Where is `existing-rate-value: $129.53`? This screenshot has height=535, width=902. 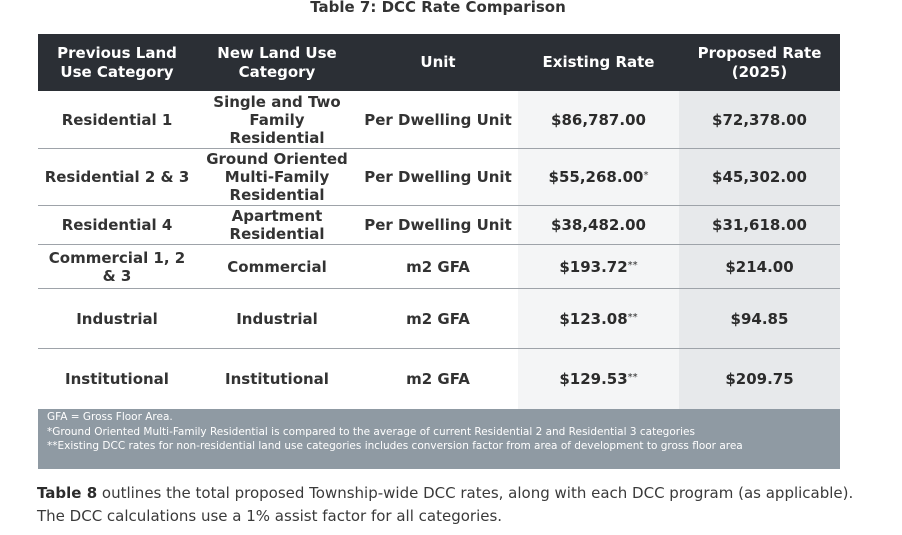 existing-rate-value: $129.53 is located at coordinates (593, 379).